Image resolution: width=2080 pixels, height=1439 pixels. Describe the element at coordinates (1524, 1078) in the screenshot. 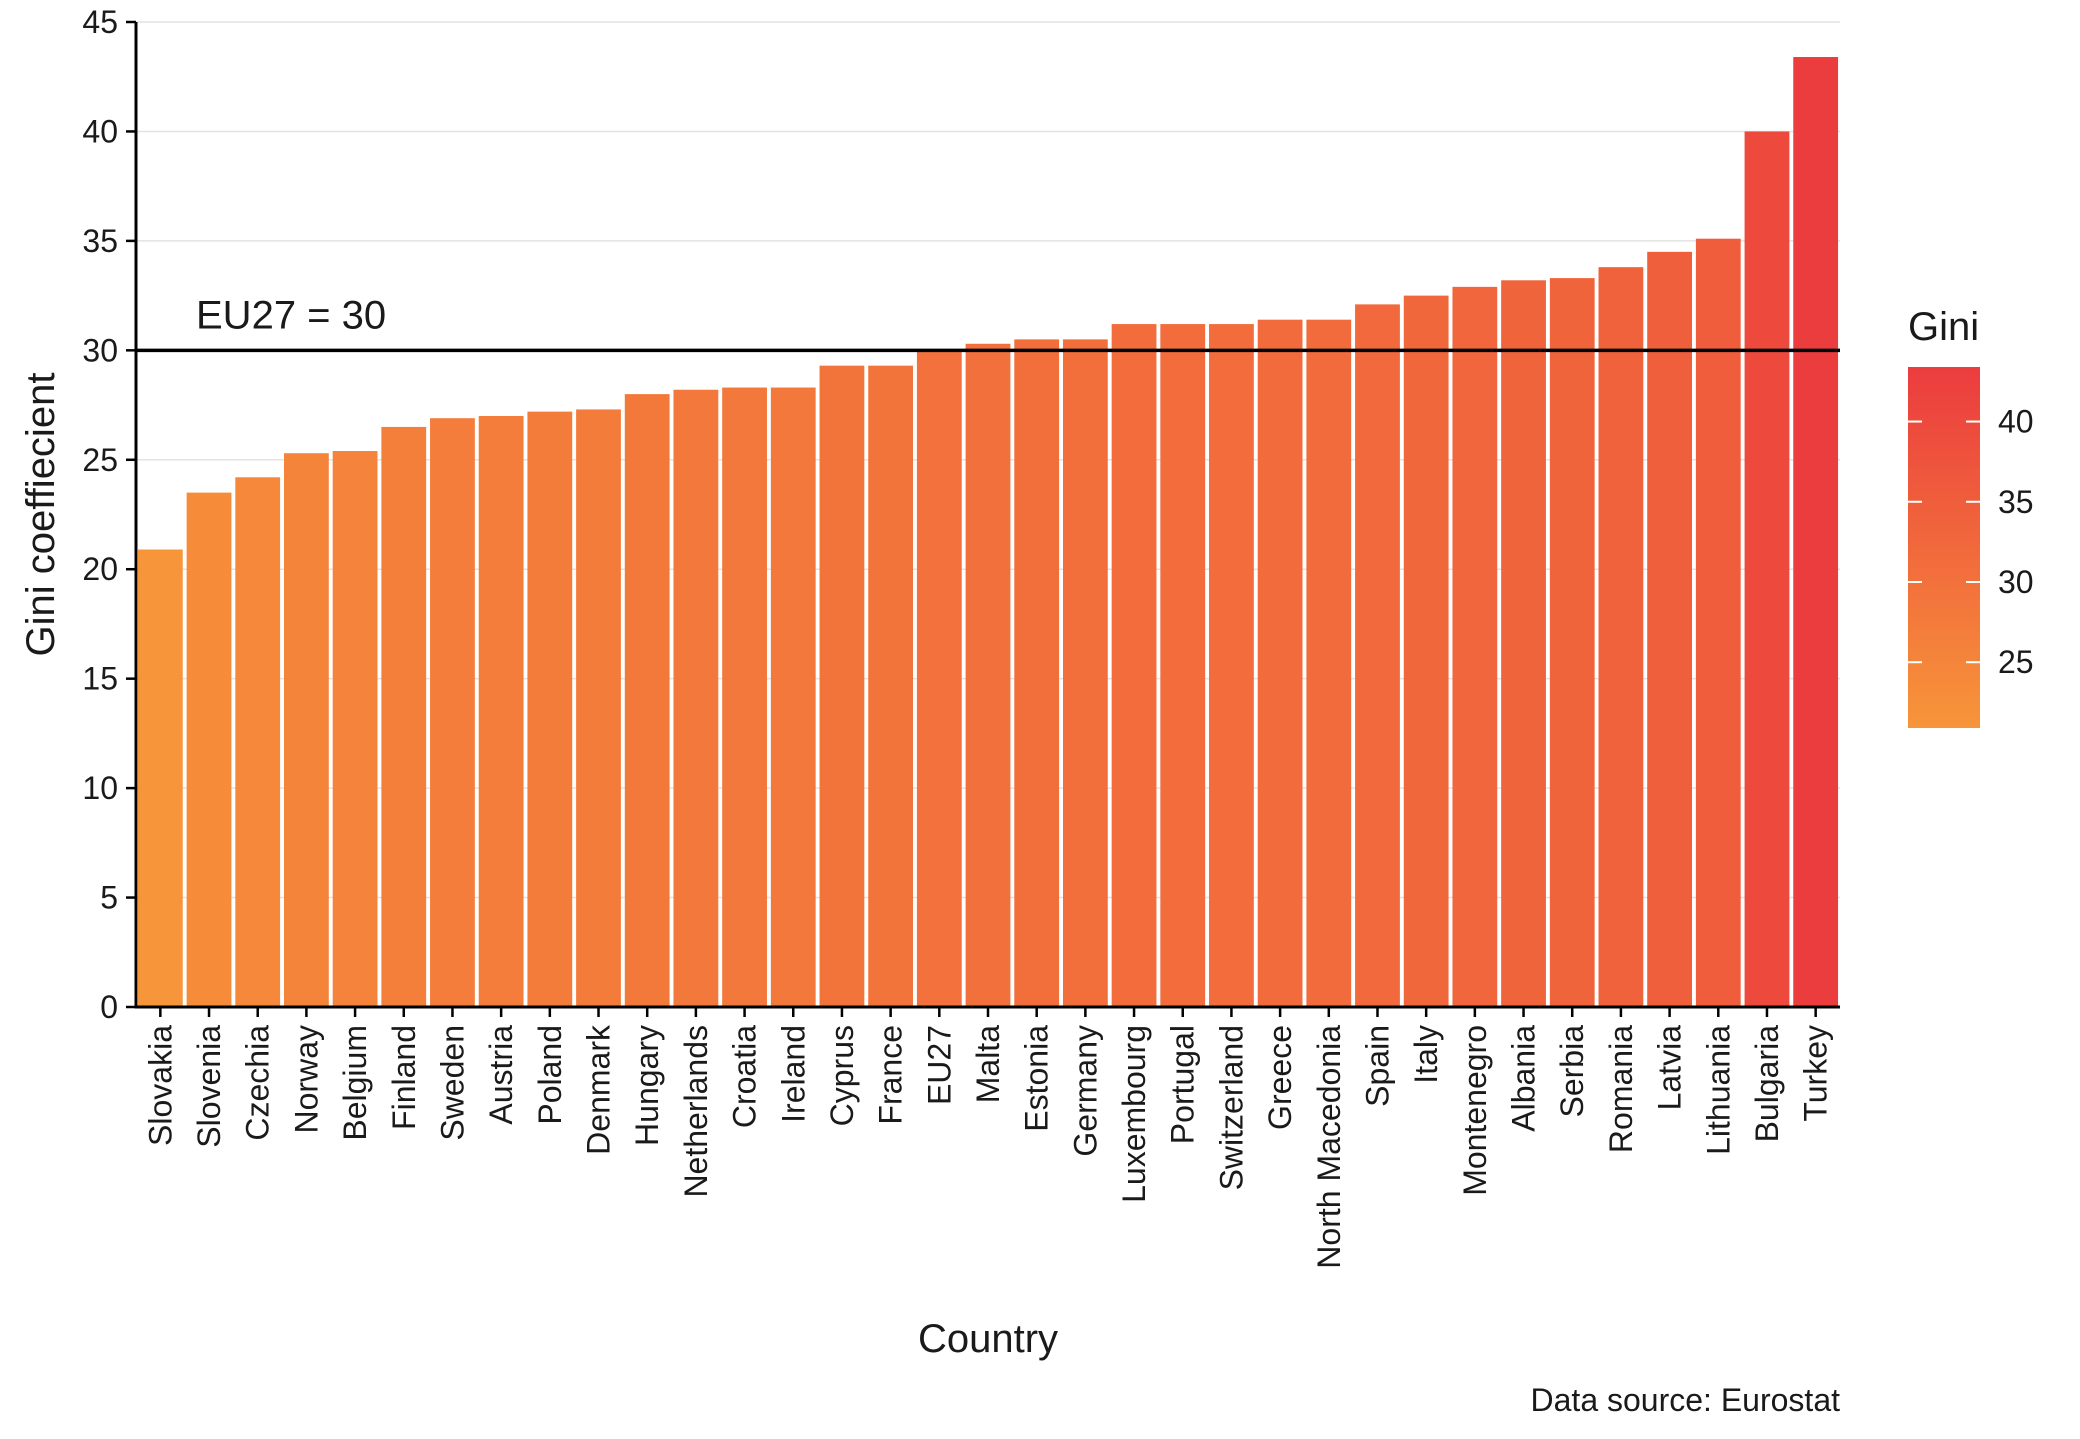

I see `x-tick-label: Albania` at that location.